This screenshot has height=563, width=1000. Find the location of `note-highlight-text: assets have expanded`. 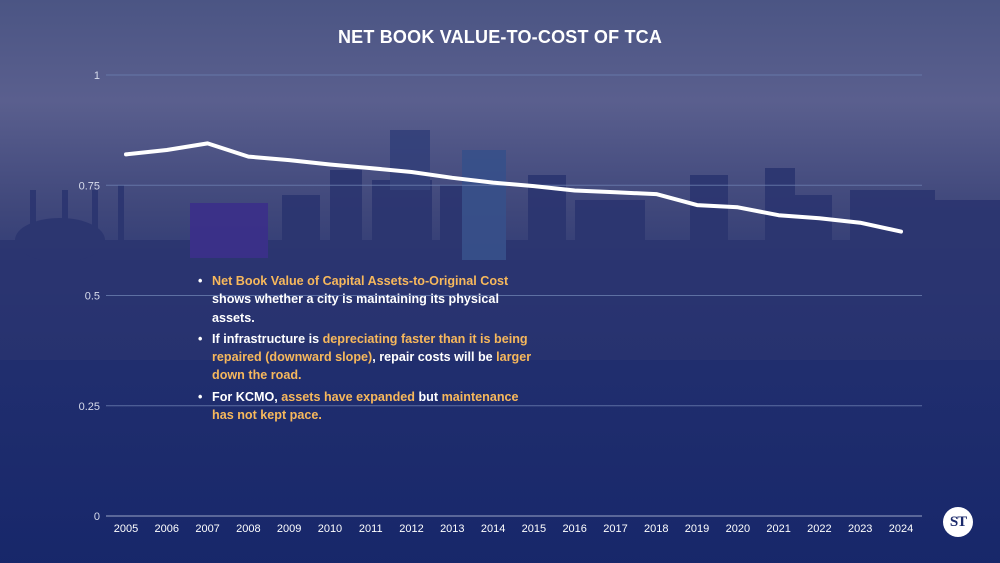

note-highlight-text: assets have expanded is located at coordinates (348, 396).